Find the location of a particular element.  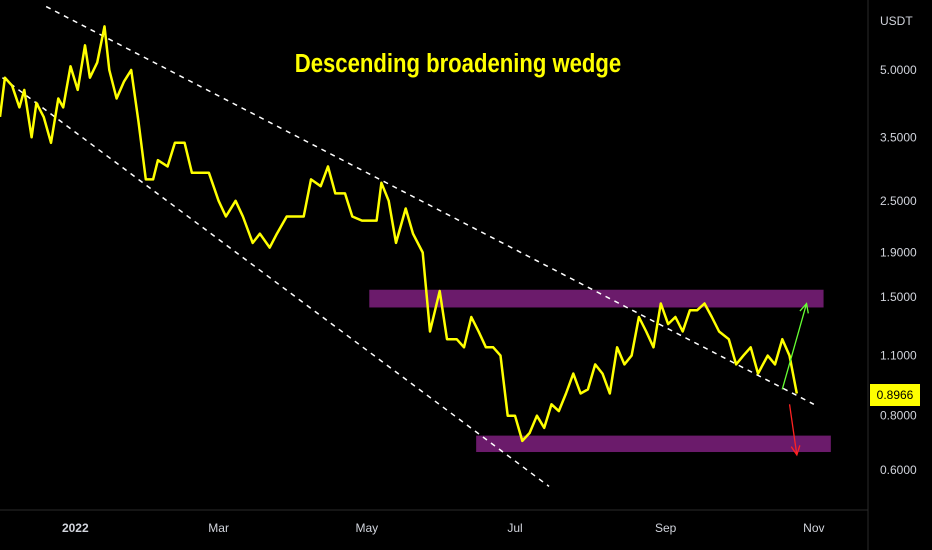

y-tick-label: 0.6000 is located at coordinates (898, 470).